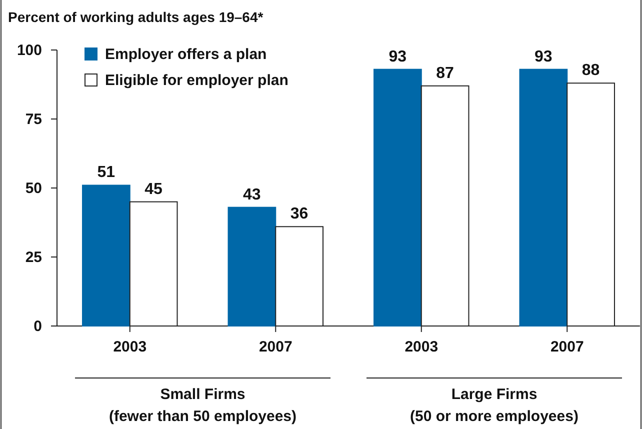 The width and height of the screenshot is (642, 429). I want to click on data-label: 43, so click(252, 195).